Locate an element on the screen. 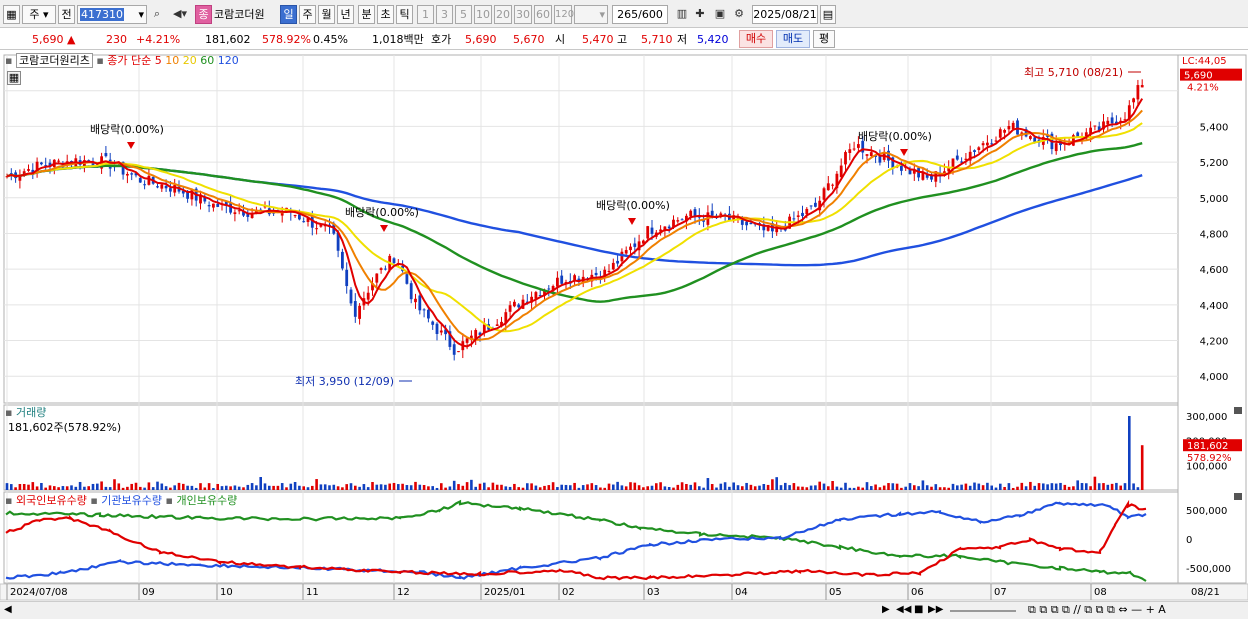 The image size is (1248, 624). eval-button: 평 is located at coordinates (824, 39).